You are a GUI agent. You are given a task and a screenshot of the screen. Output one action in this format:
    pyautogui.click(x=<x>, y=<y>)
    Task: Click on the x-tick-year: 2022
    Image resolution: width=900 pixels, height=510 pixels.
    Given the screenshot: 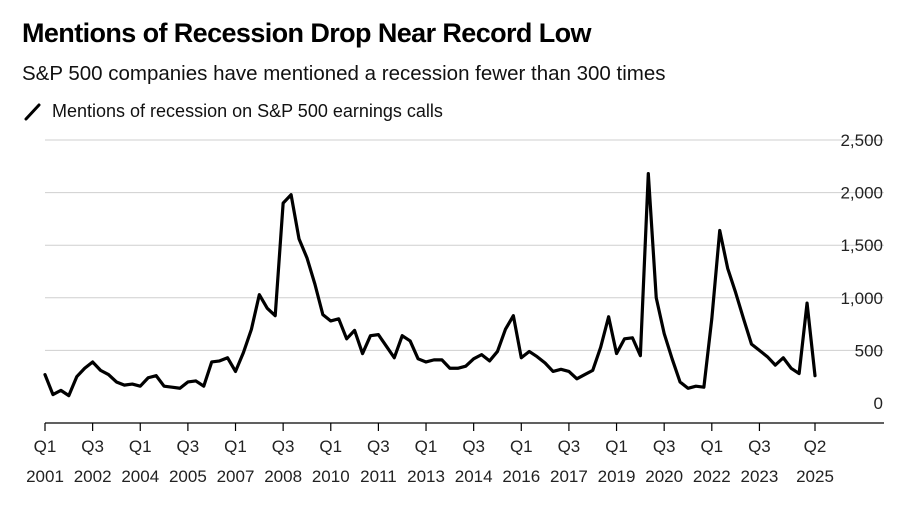 What is the action you would take?
    pyautogui.click(x=712, y=476)
    